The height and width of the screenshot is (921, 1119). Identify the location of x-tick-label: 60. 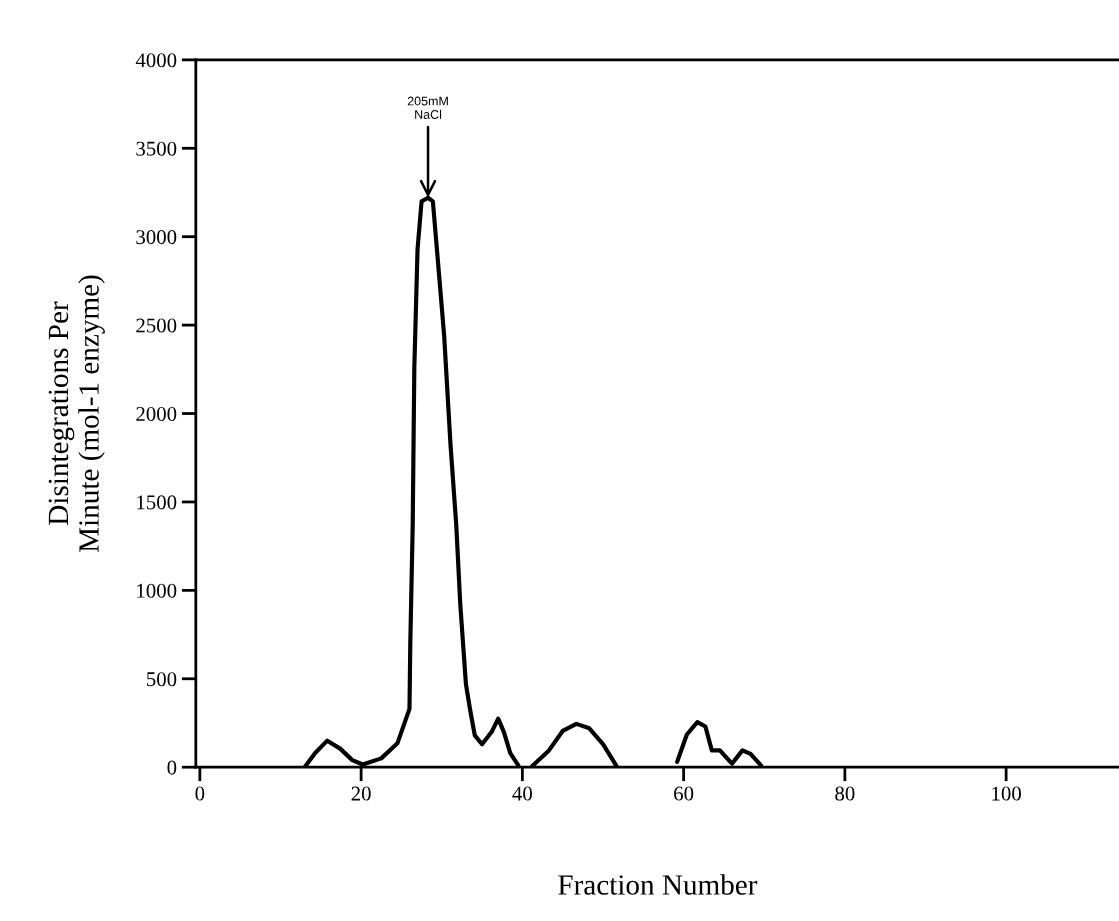
(684, 793).